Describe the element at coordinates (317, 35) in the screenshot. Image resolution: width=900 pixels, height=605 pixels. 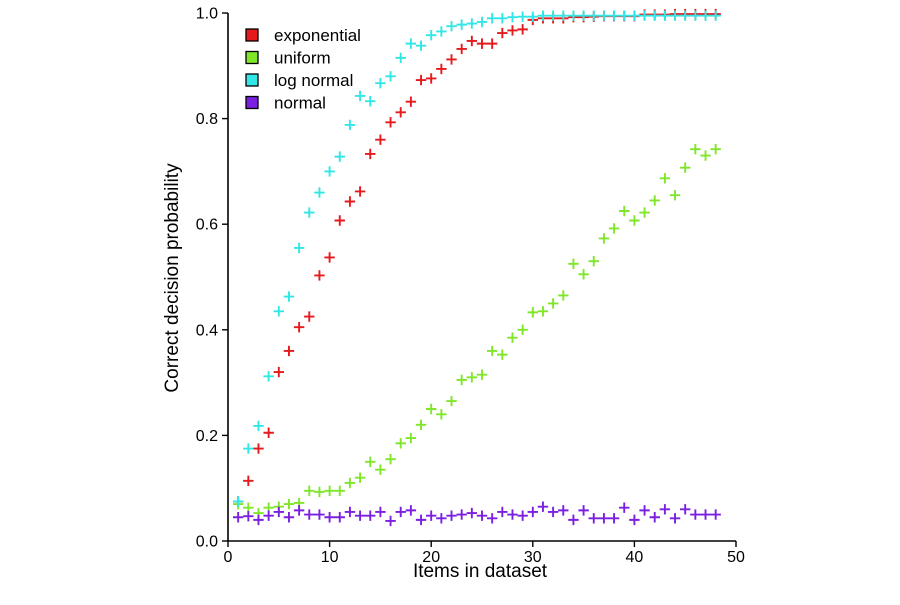
I see `legend-label: exponential` at that location.